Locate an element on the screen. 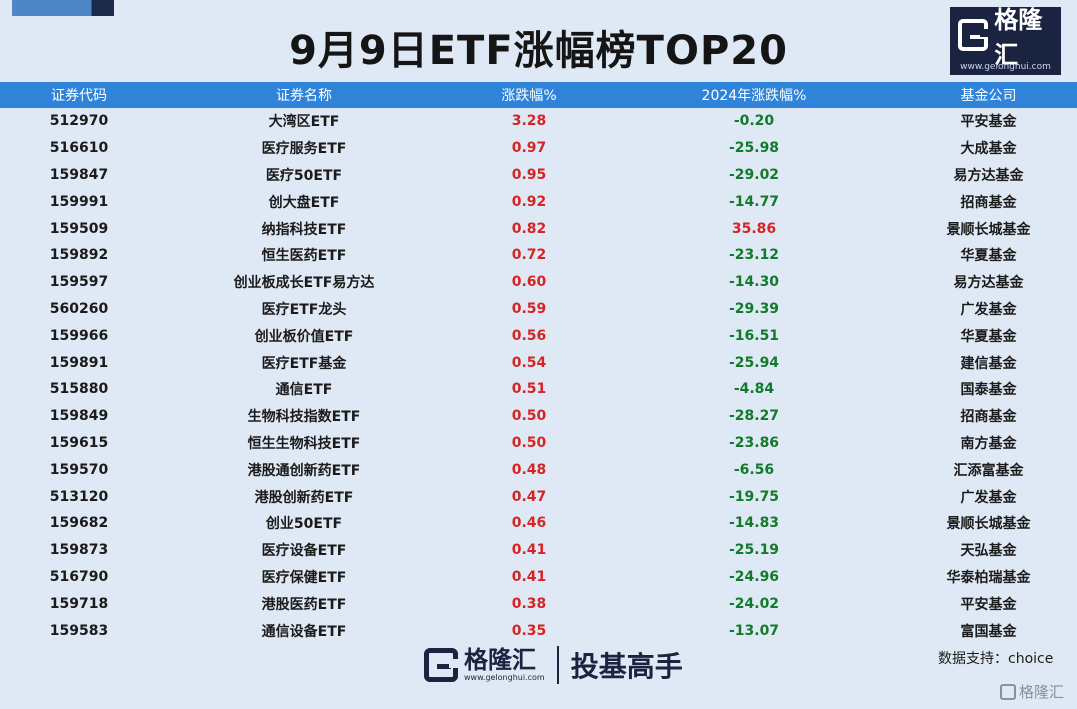 The width and height of the screenshot is (1077, 709). column-header-name: 证券名称 is located at coordinates (304, 95).